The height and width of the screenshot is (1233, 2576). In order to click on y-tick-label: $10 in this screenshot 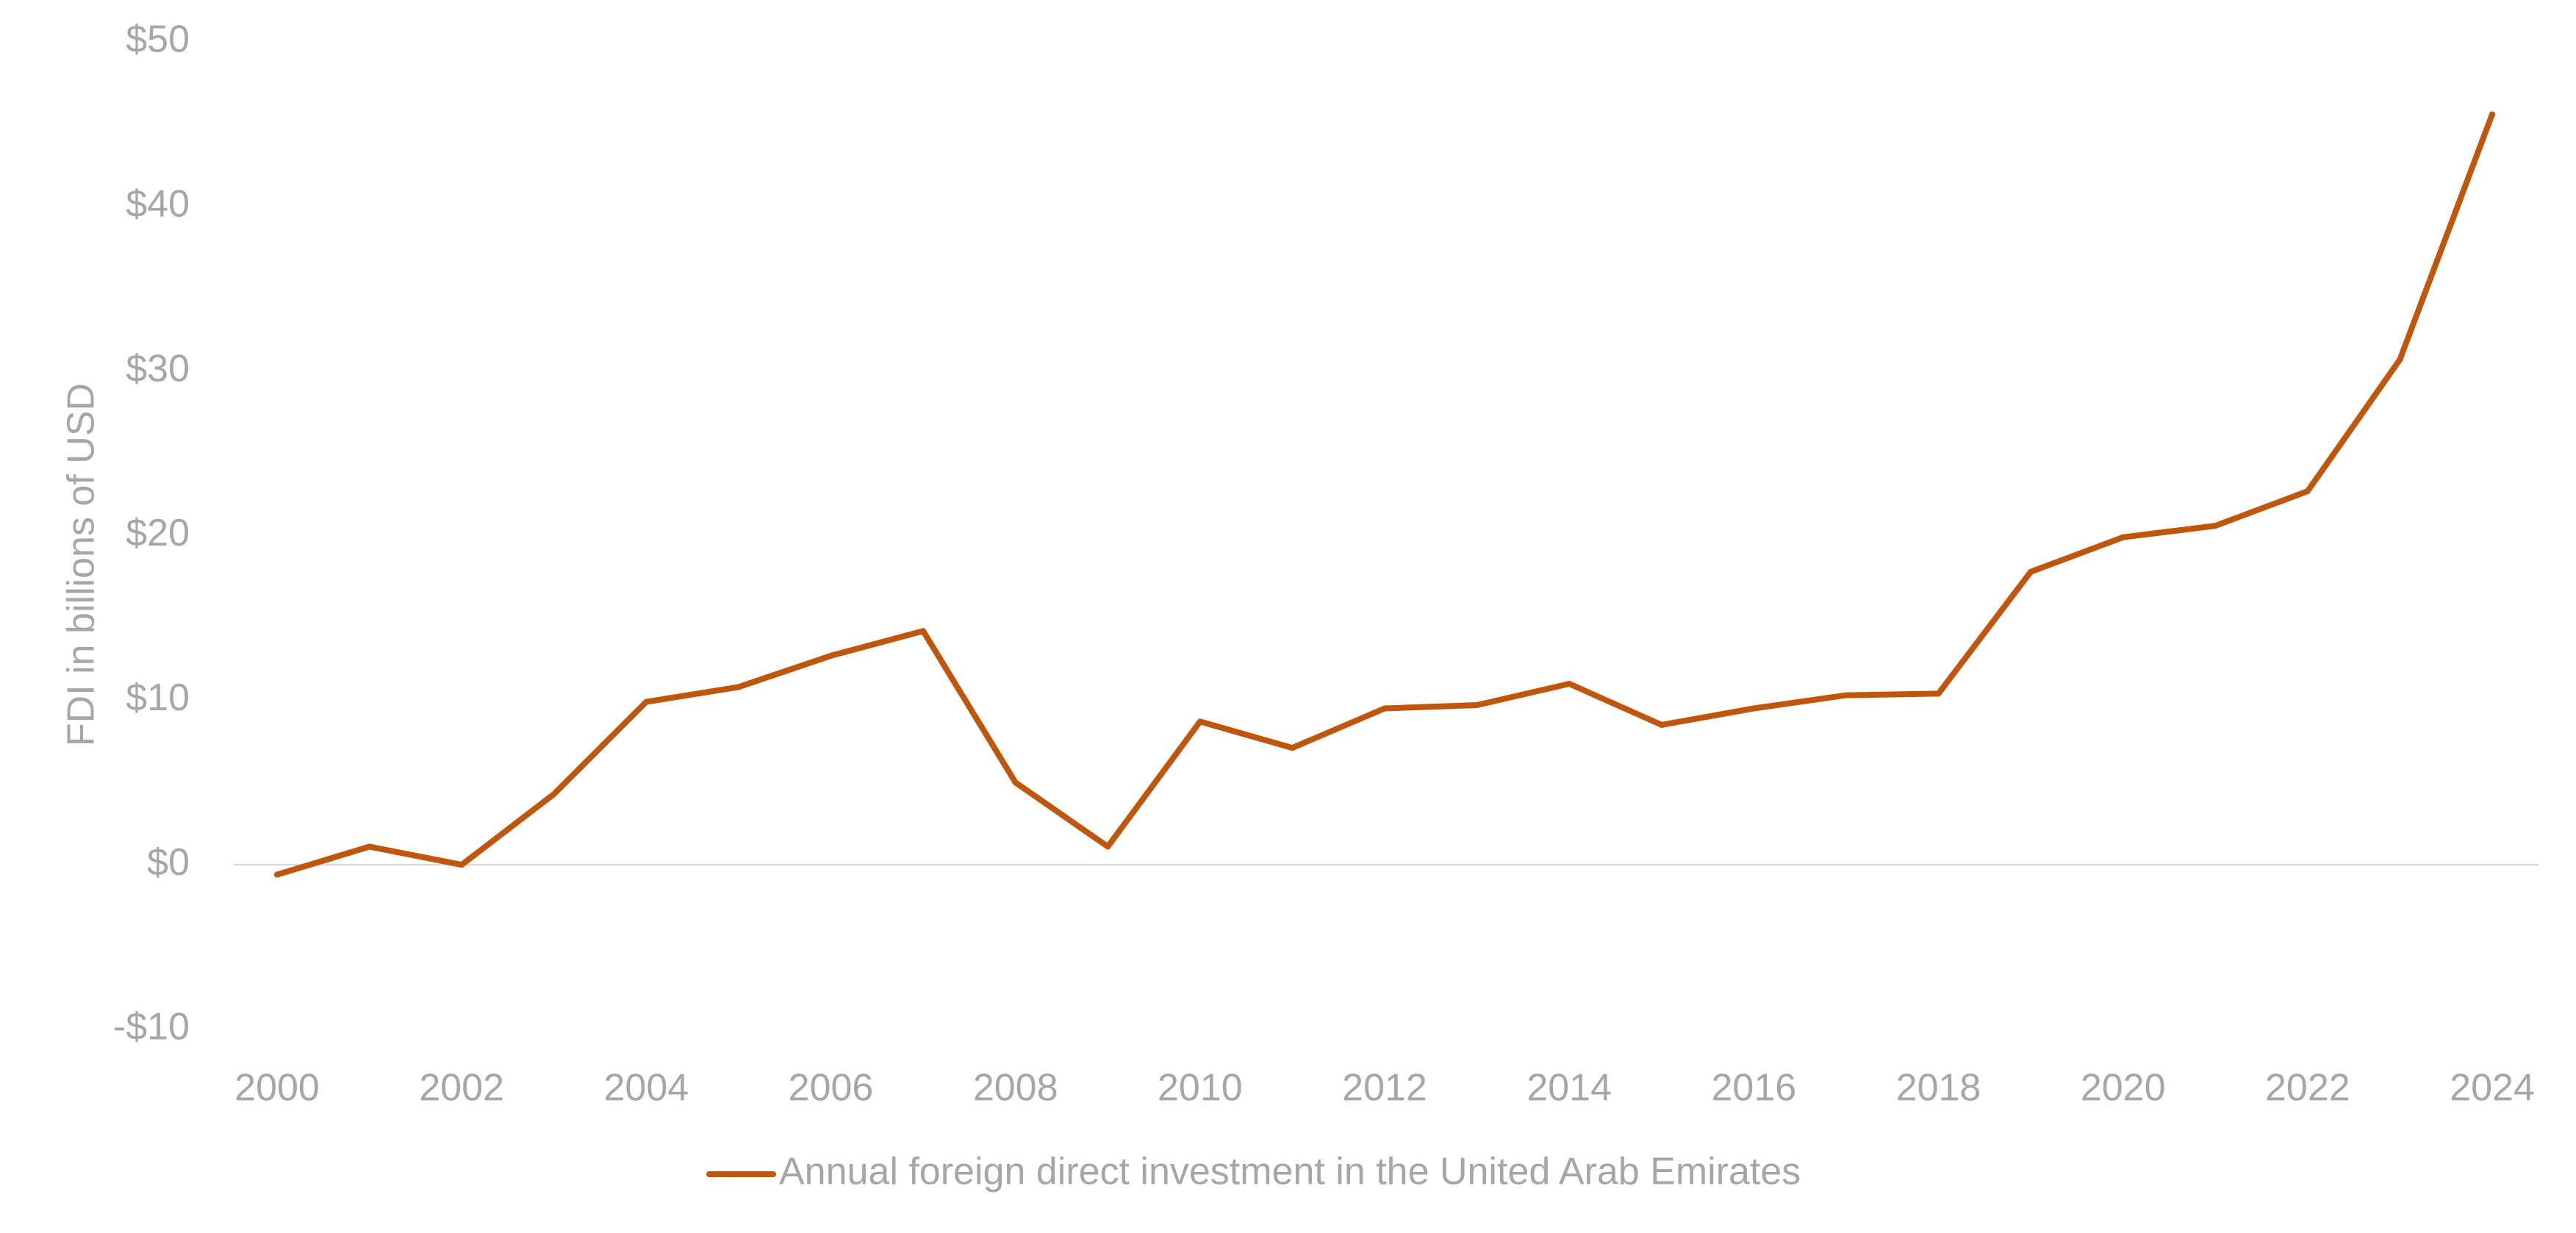, I will do `click(158, 697)`.